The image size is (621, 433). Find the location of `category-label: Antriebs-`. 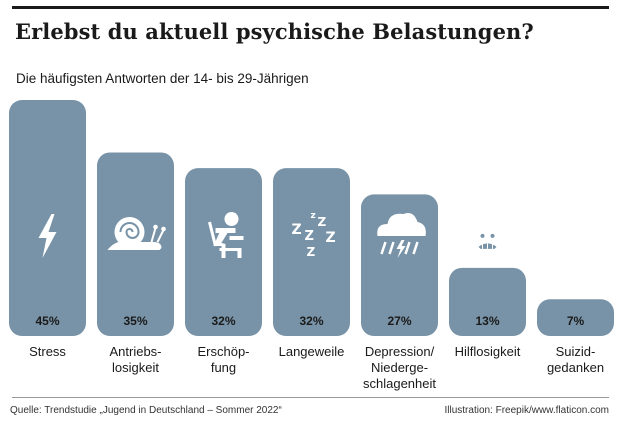

category-label: Antriebs- is located at coordinates (135, 351).